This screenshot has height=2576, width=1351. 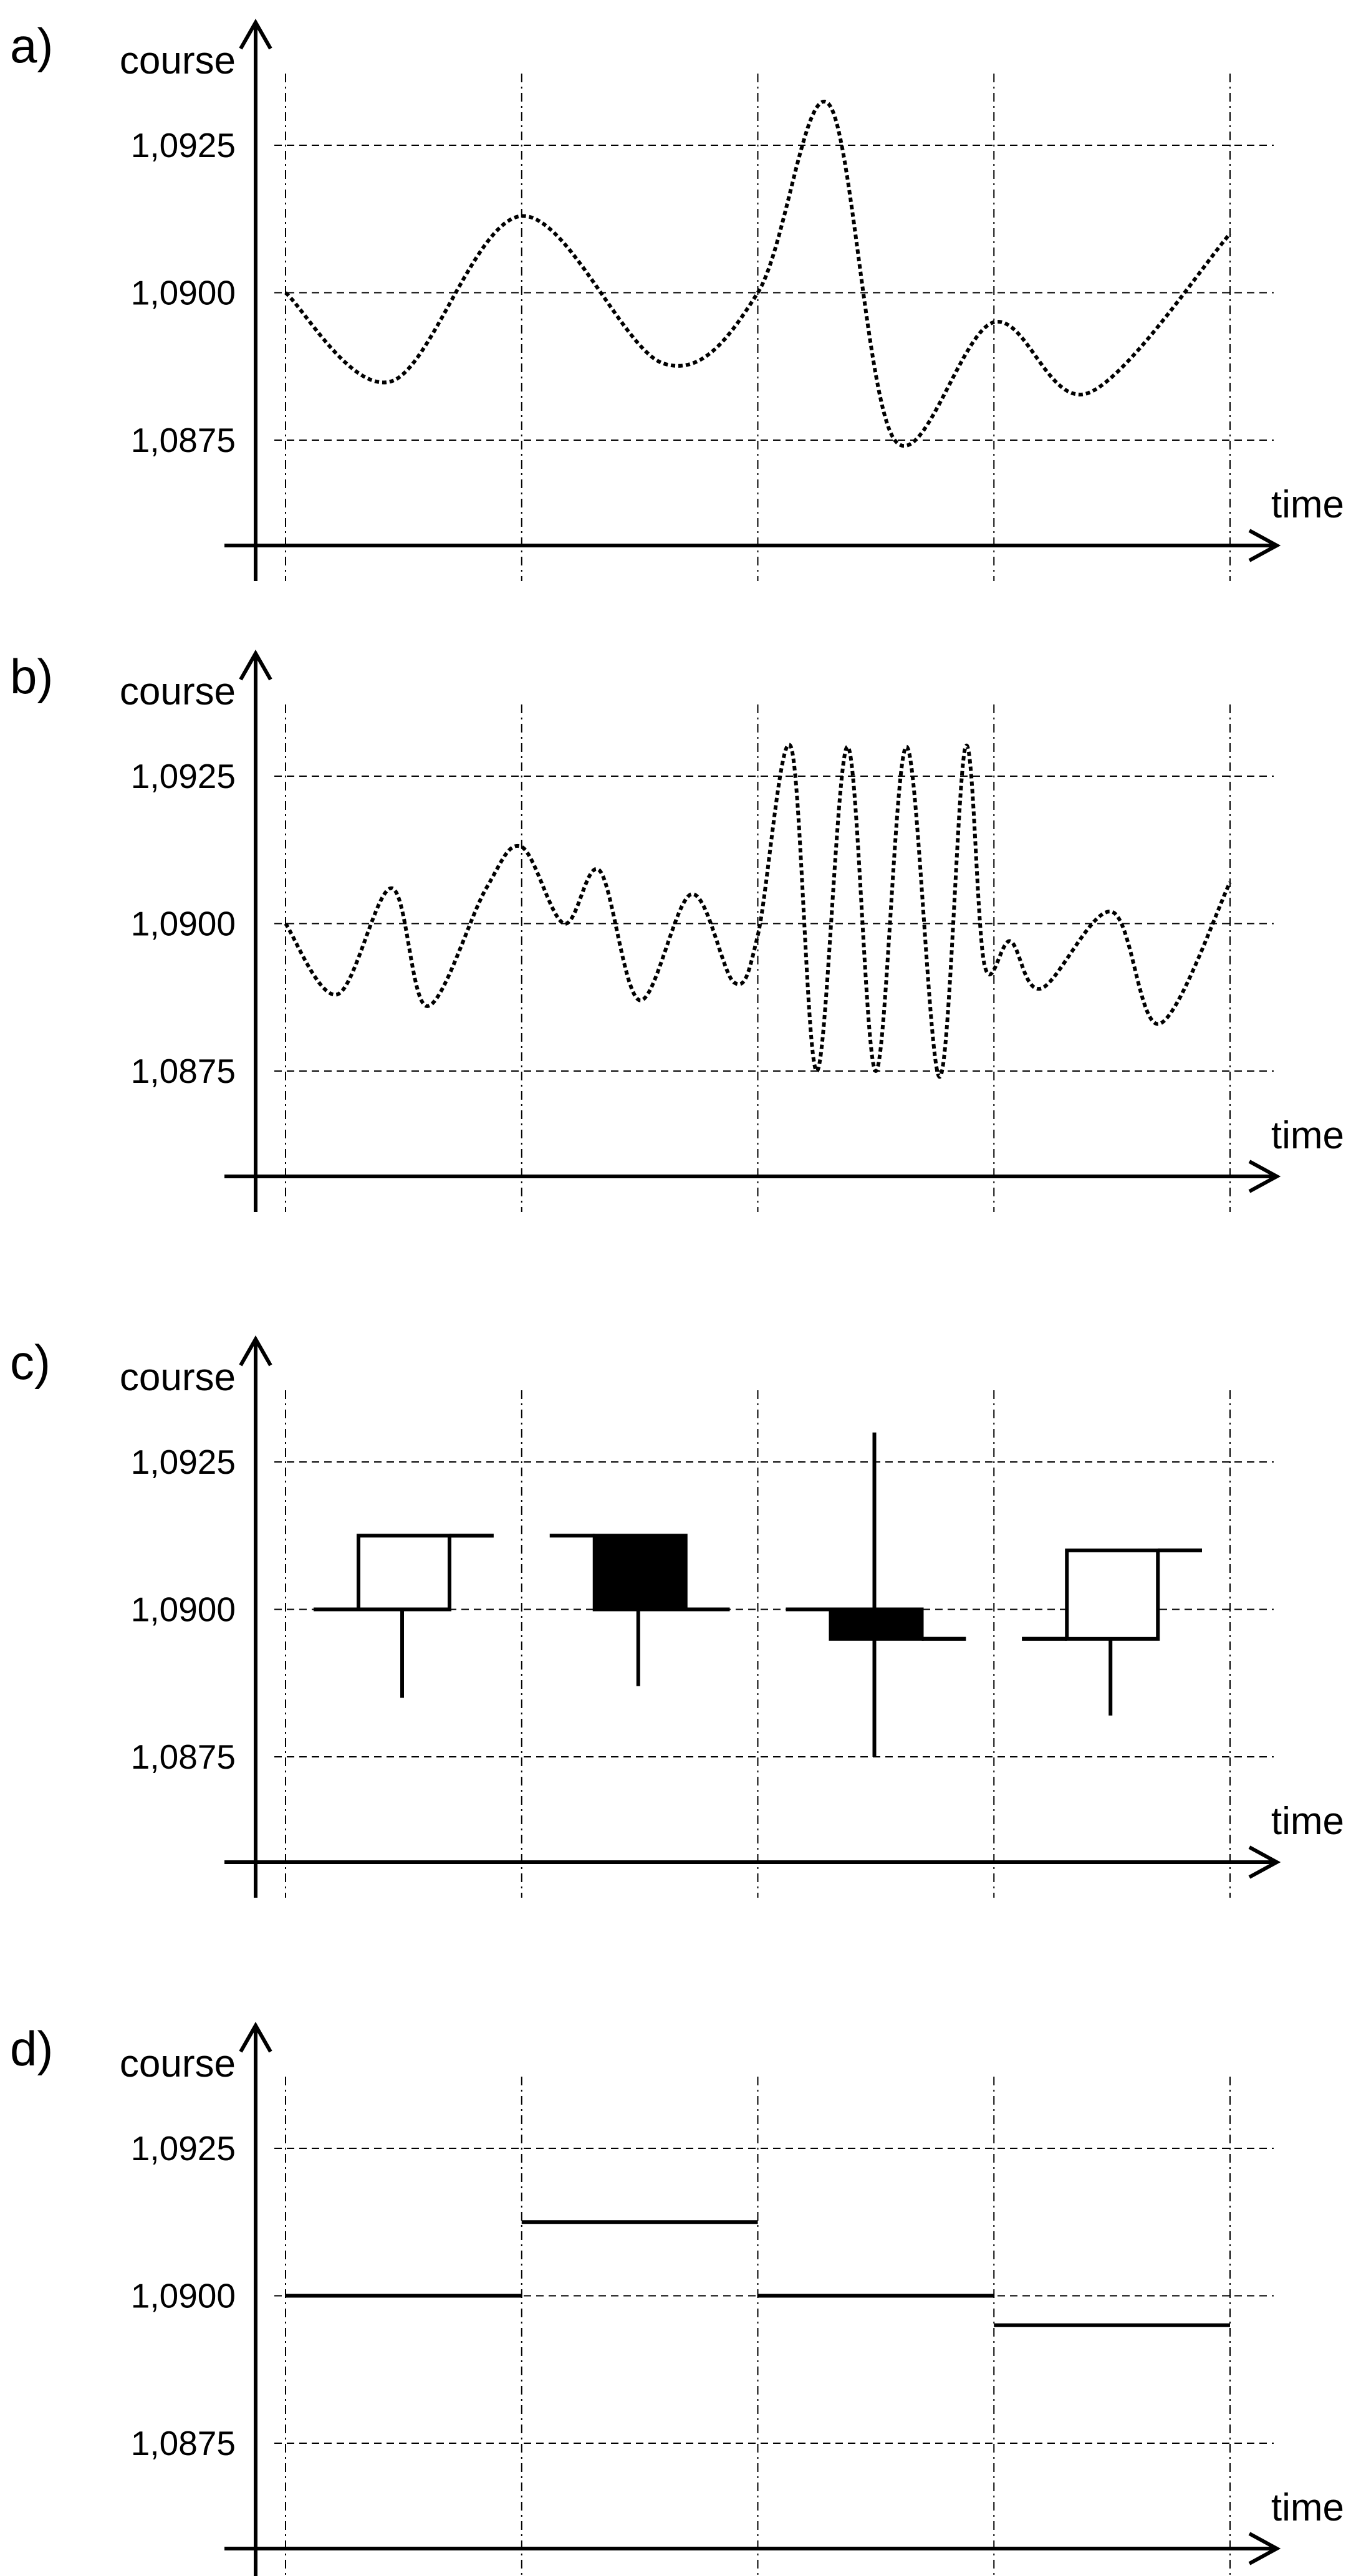 I want to click on panel-letter: a), so click(x=32, y=45).